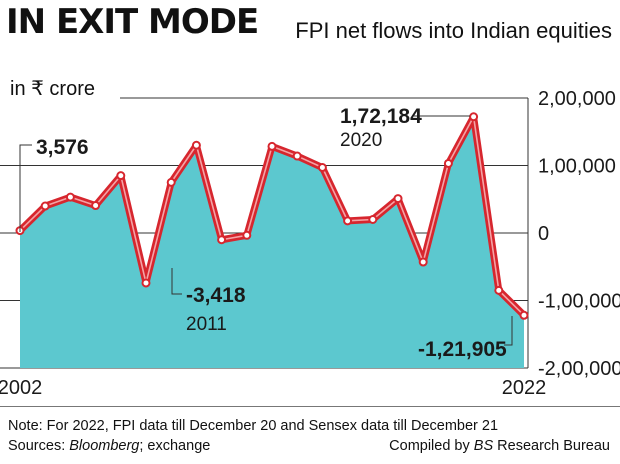  Describe the element at coordinates (579, 302) in the screenshot. I see `y-tick-label: -1,00,000` at that location.